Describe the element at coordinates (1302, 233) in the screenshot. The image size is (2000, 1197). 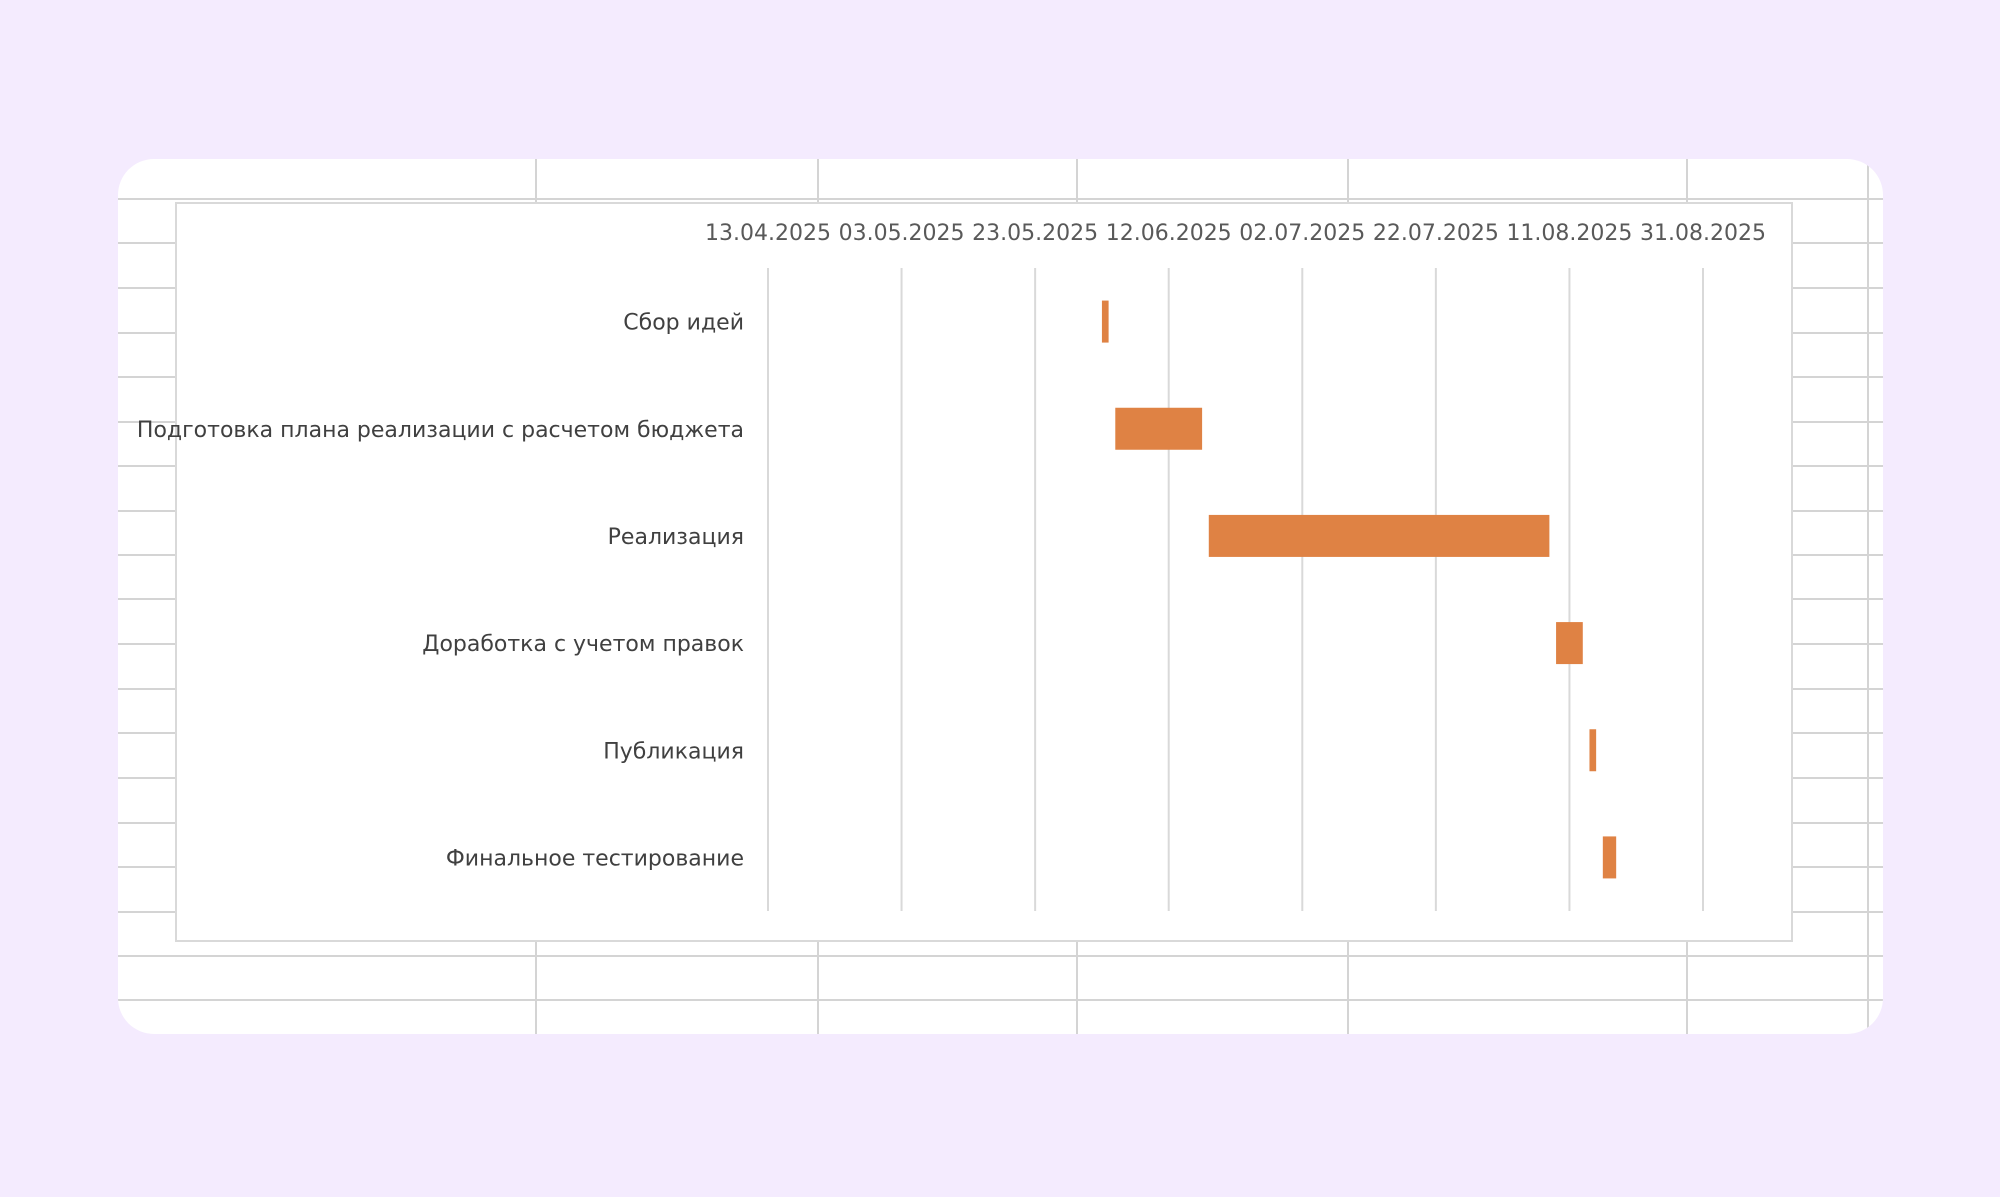
I see `x-tick-label: 02.07.2025` at that location.